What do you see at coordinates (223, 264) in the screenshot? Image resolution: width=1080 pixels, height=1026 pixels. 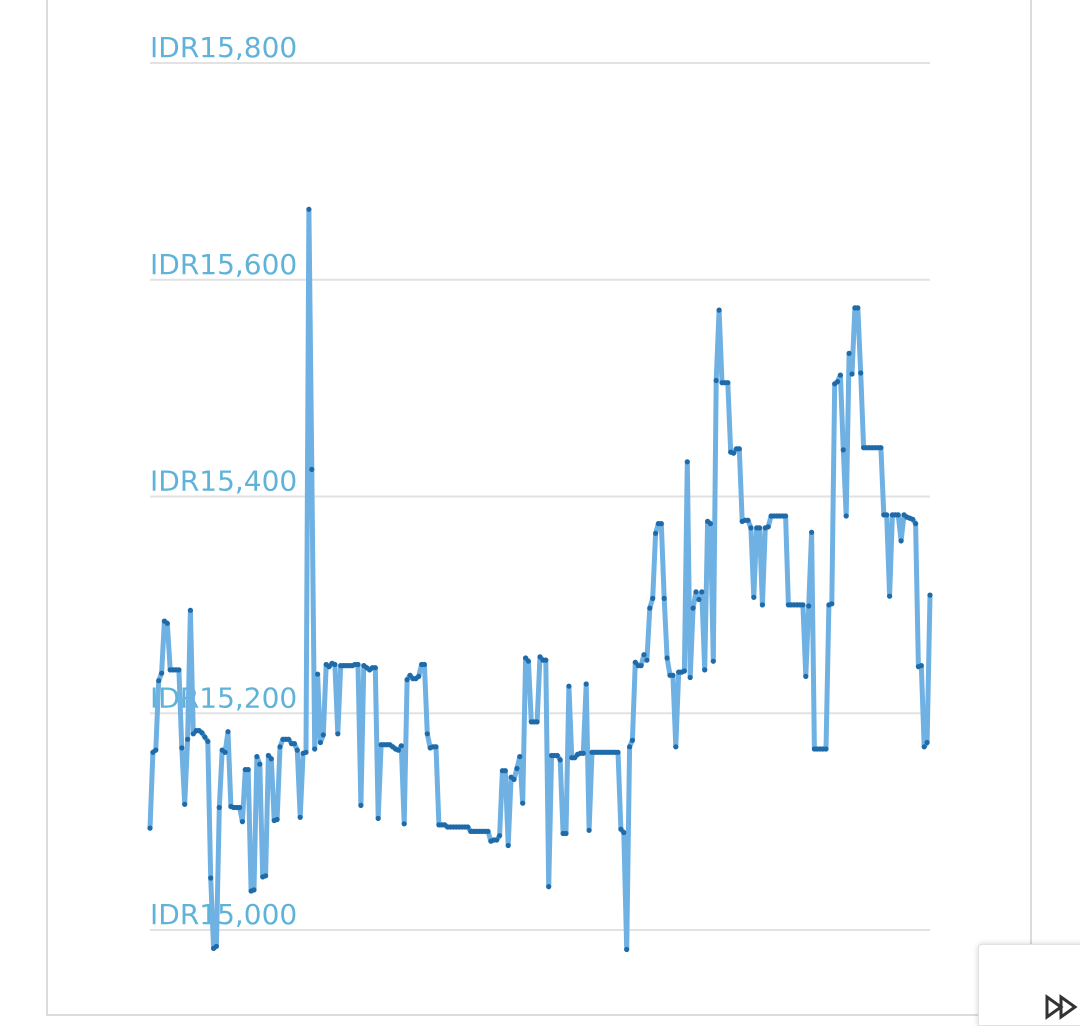 I see `y-tick-label: IDR15,600` at bounding box center [223, 264].